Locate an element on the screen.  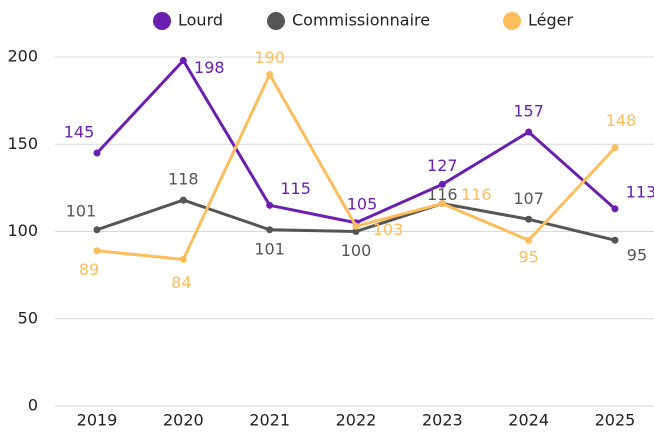
data-label: 84 is located at coordinates (181, 282).